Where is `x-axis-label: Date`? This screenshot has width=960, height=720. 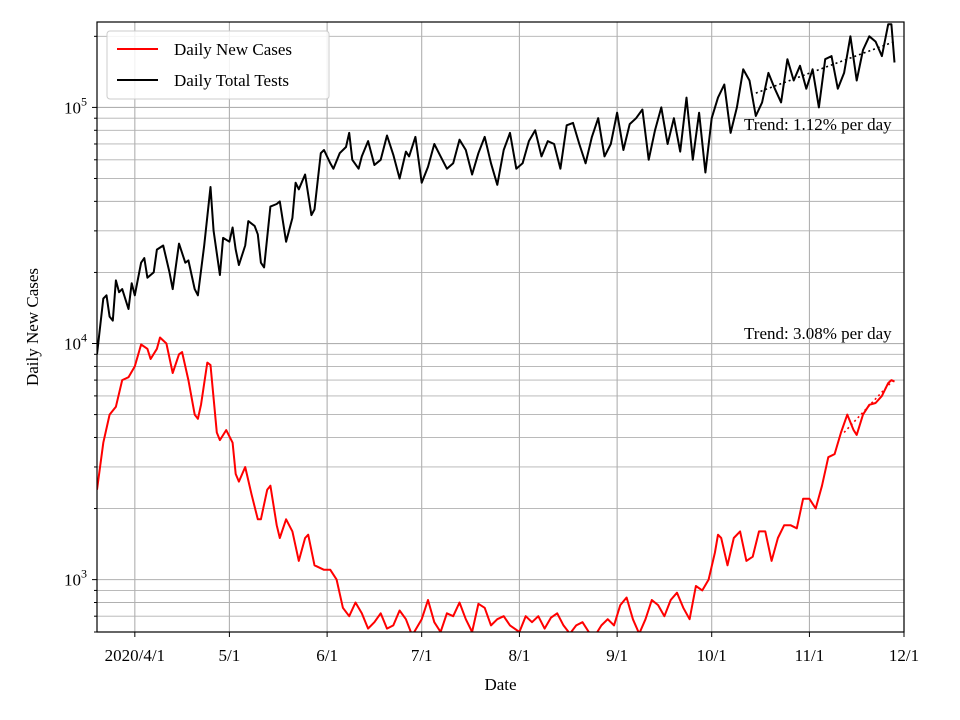
x-axis-label: Date is located at coordinates (500, 684).